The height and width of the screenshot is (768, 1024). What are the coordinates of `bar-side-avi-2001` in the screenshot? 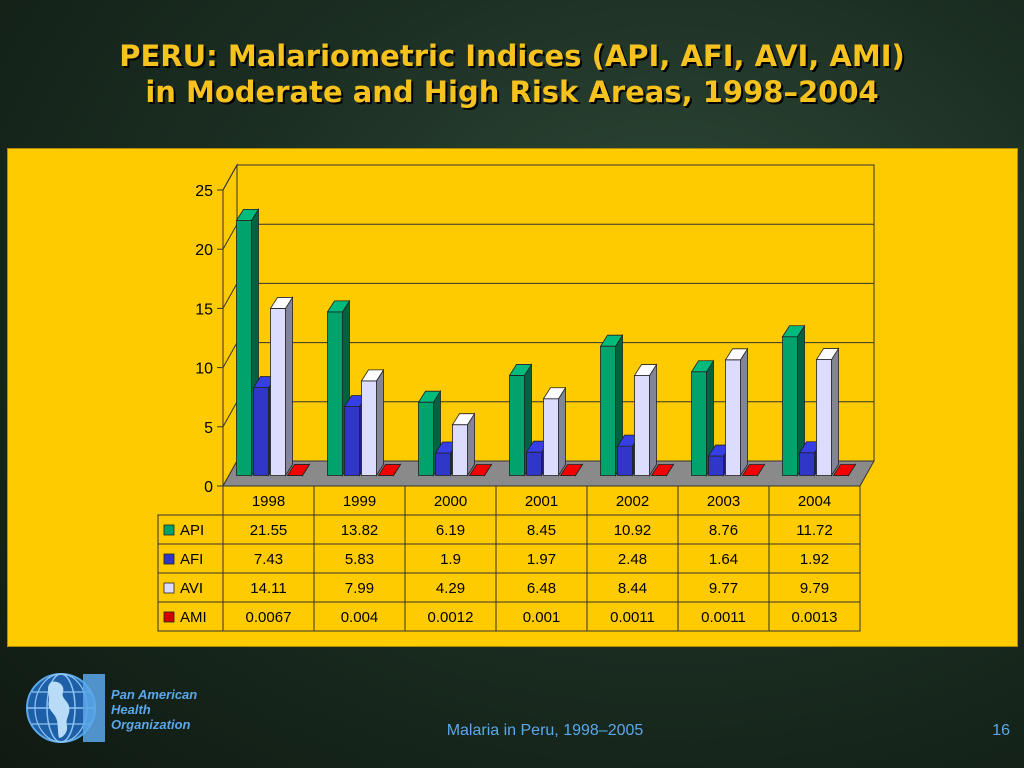 It's located at (562, 431).